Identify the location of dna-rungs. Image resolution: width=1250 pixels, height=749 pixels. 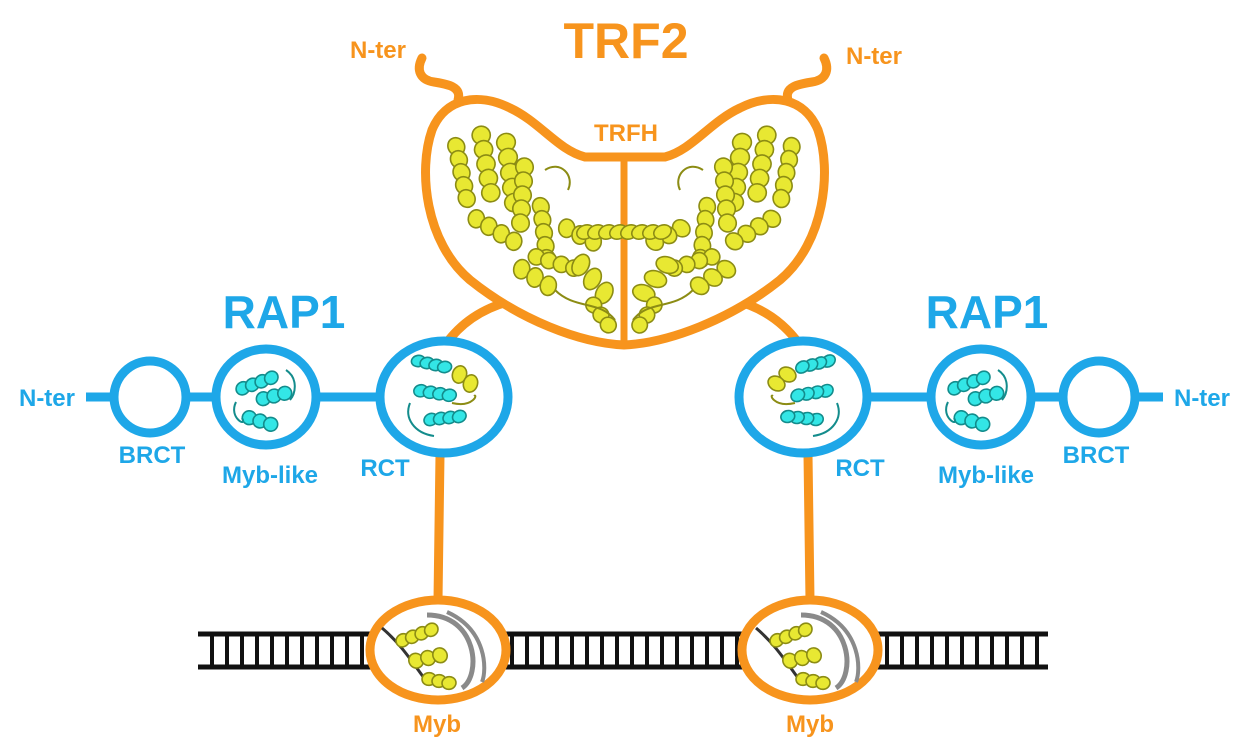
(624, 650).